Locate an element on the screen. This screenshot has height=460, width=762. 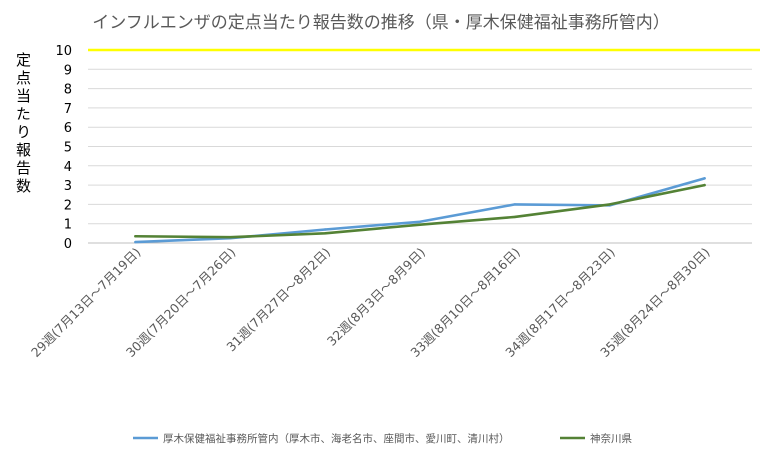
y-tick-label: 9 is located at coordinates (68, 70).